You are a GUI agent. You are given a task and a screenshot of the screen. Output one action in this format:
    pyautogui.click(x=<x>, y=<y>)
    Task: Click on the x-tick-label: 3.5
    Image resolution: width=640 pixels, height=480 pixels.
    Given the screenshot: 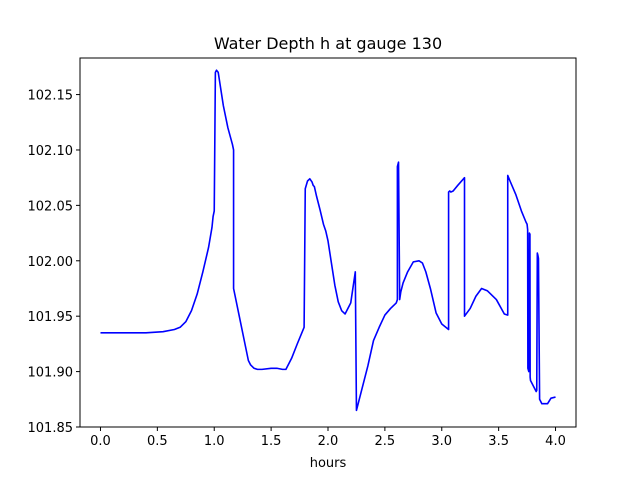 What is the action you would take?
    pyautogui.click(x=498, y=441)
    